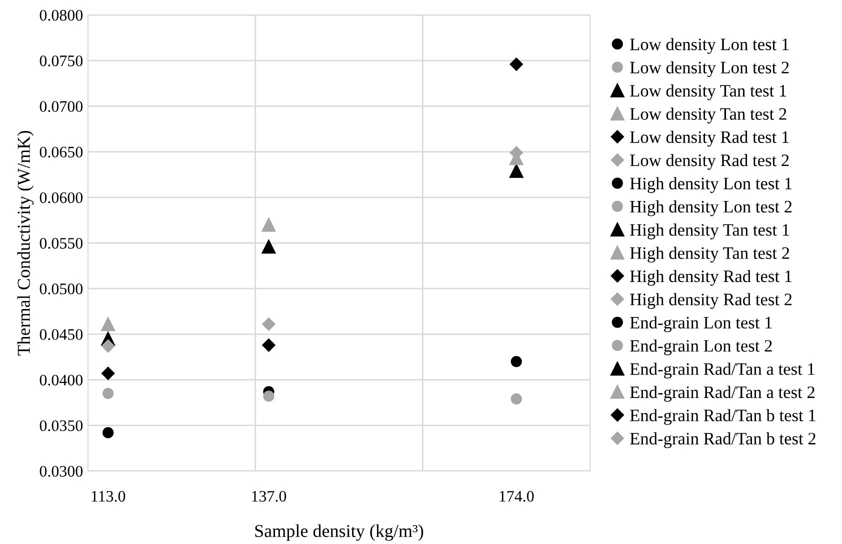 Image resolution: width=842 pixels, height=544 pixels. What do you see at coordinates (61, 152) in the screenshot?
I see `y-tick-label: 0.0650` at bounding box center [61, 152].